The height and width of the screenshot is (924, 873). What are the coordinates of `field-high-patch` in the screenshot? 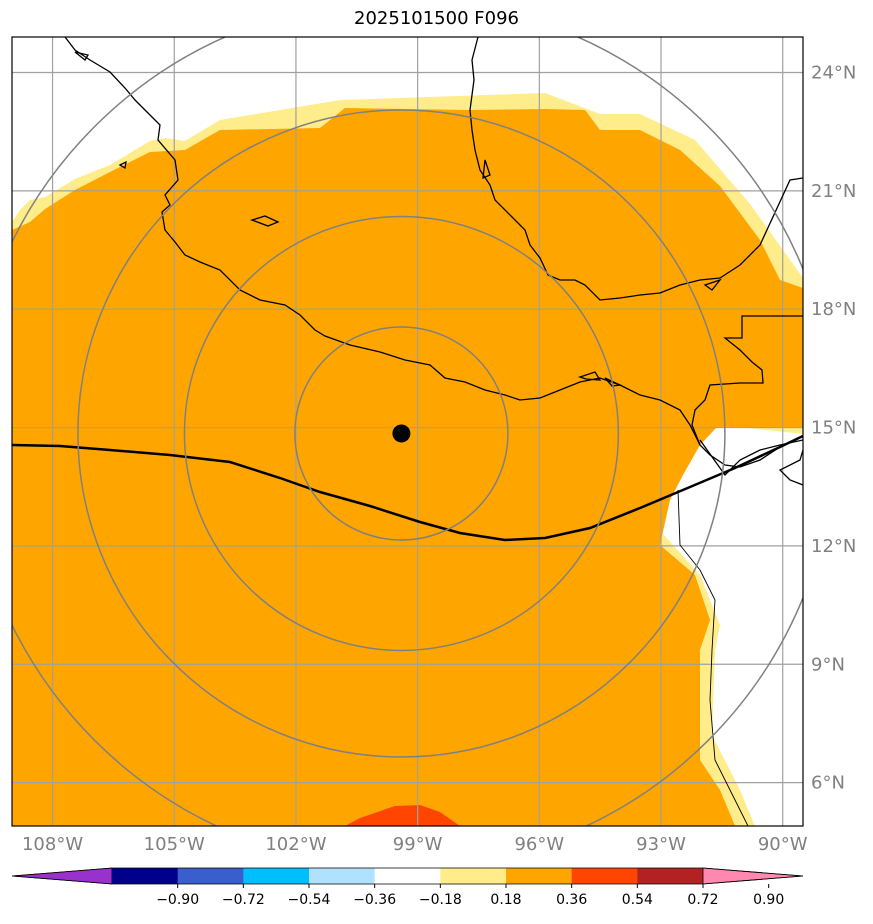 It's located at (402, 815).